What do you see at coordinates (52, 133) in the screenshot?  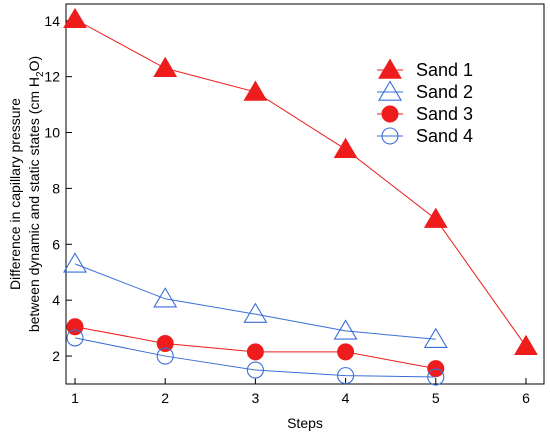 I see `y-tick-label-10: 10` at bounding box center [52, 133].